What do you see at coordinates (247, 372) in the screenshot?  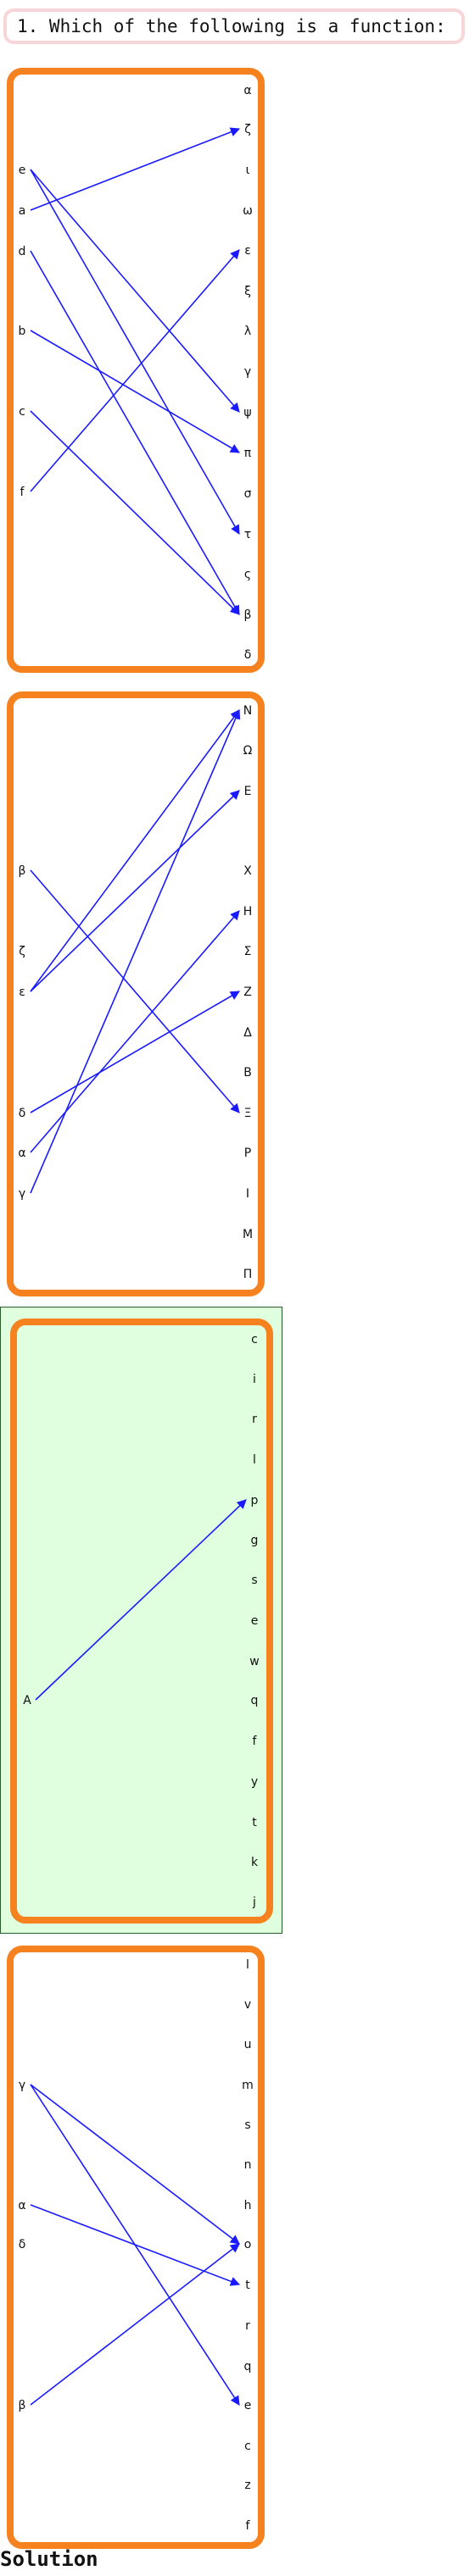 I see `option-1-codomain-label: γ` at bounding box center [247, 372].